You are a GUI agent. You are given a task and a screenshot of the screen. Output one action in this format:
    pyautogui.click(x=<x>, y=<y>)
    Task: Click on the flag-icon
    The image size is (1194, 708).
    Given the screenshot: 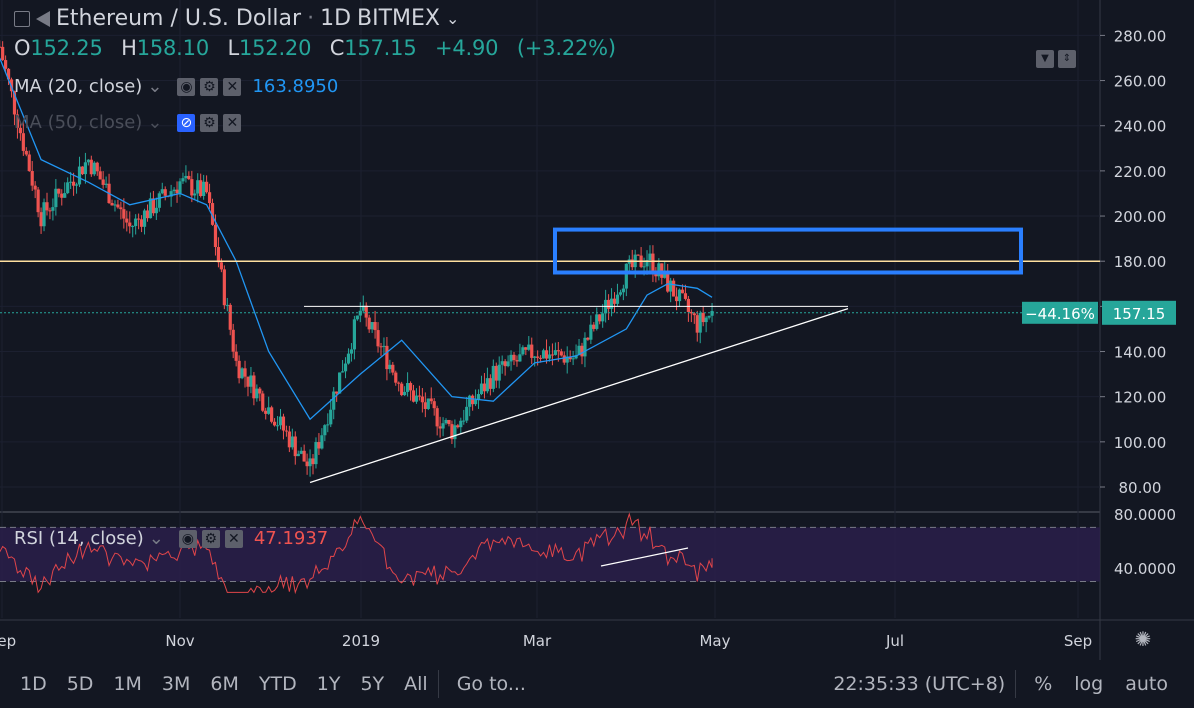 What is the action you would take?
    pyautogui.click(x=43, y=18)
    